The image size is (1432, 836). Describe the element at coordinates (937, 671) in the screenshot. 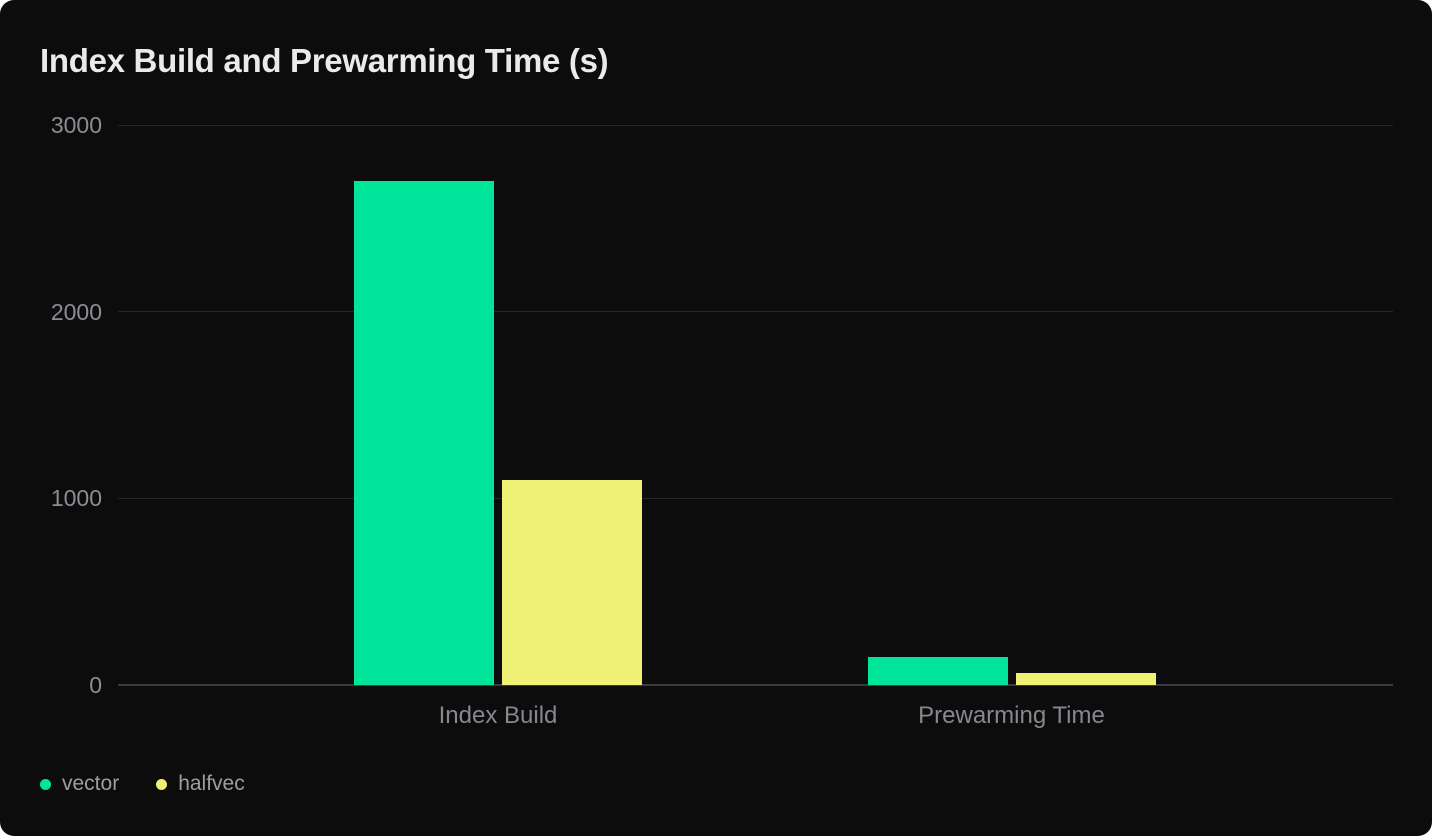

I see `bar-vector-prewarming-time` at that location.